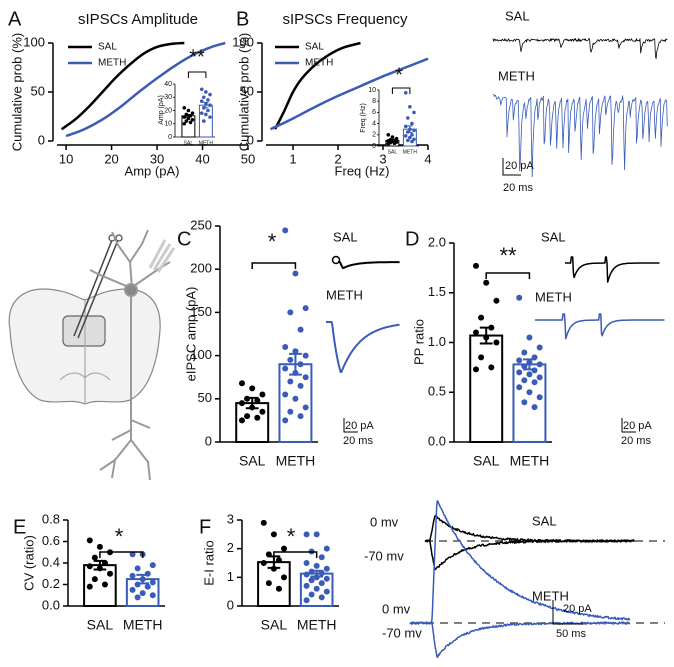 The height and width of the screenshot is (667, 674). What do you see at coordinates (51, 561) in the screenshot?
I see `y-tick-label: 0.4` at bounding box center [51, 561].